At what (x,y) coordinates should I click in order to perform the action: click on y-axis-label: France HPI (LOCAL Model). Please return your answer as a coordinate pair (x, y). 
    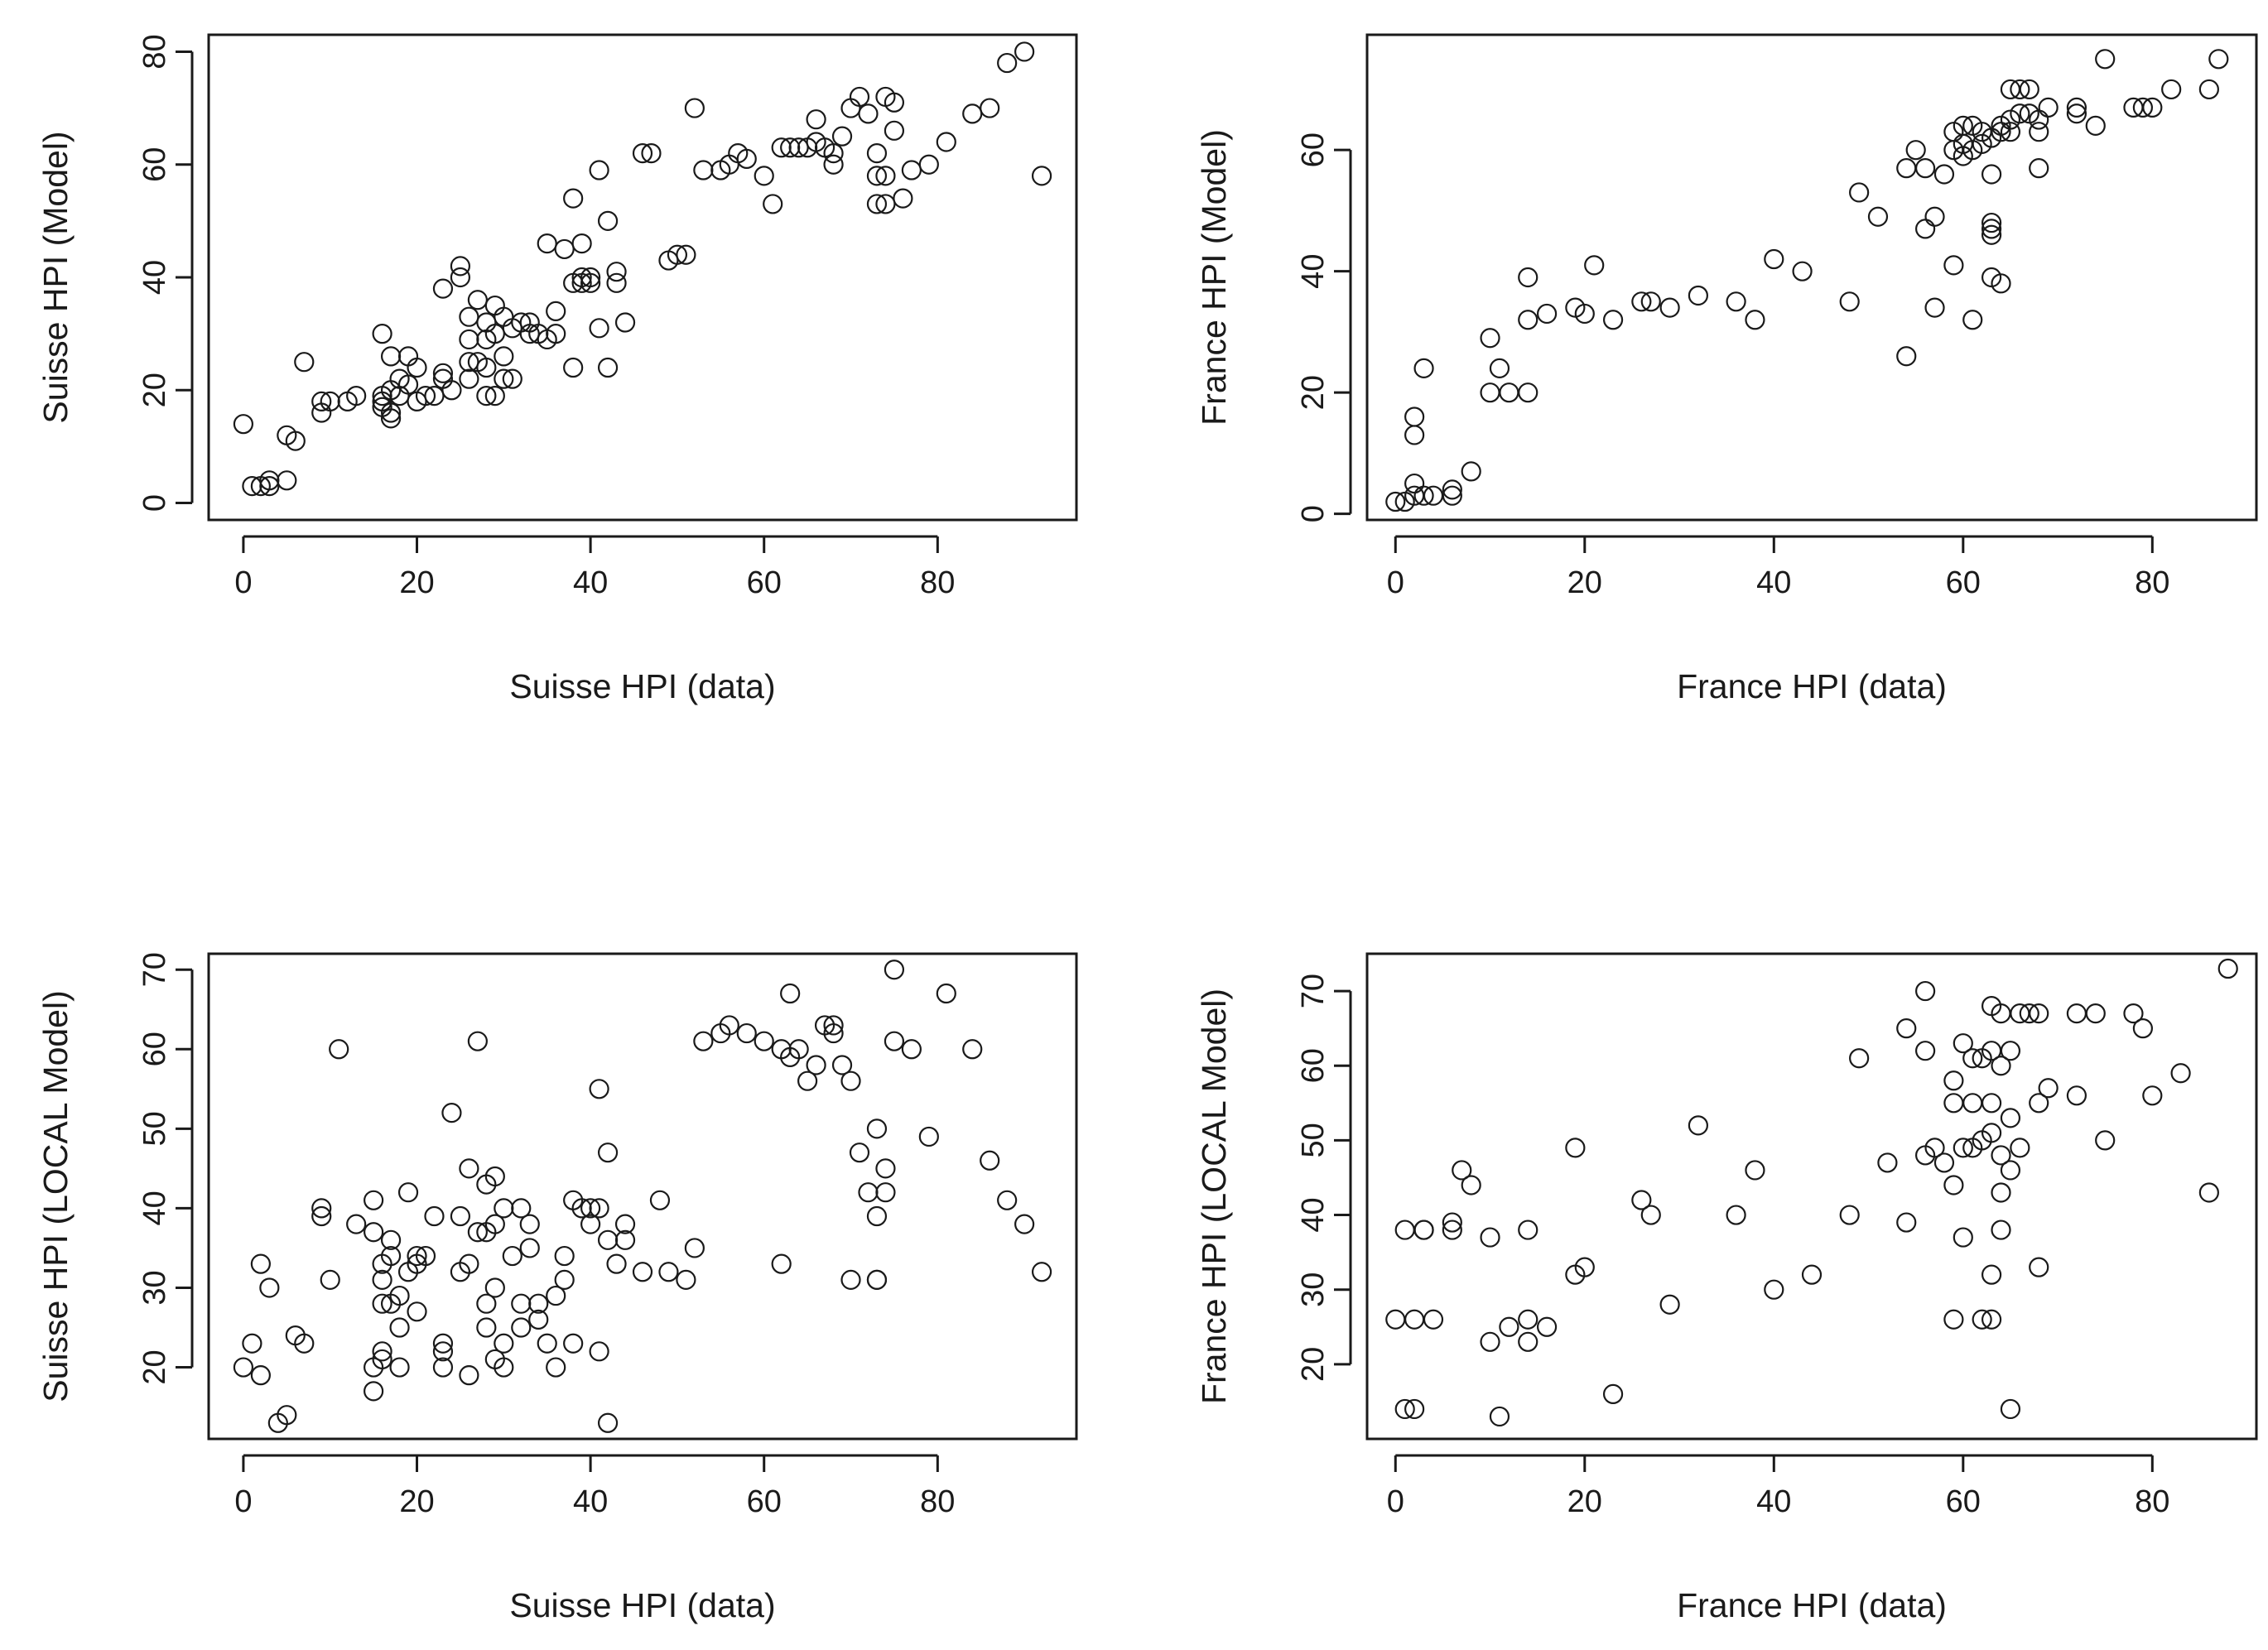
    Looking at the image, I should click on (1214, 1196).